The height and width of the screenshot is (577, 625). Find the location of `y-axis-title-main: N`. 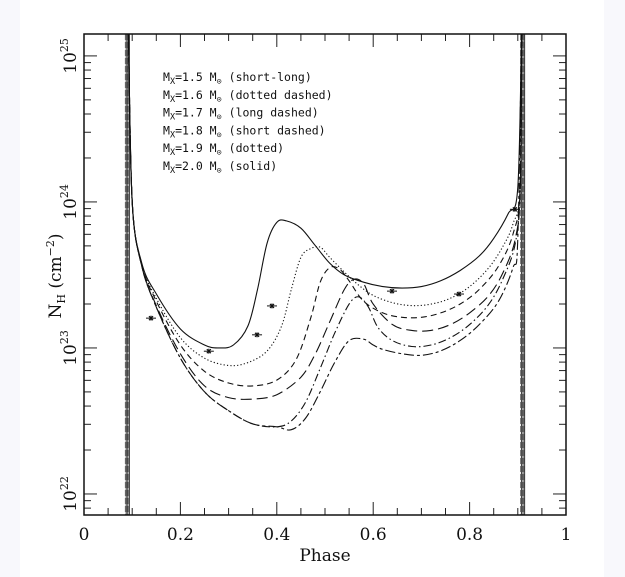

y-axis-title-main: N is located at coordinates (56, 311).